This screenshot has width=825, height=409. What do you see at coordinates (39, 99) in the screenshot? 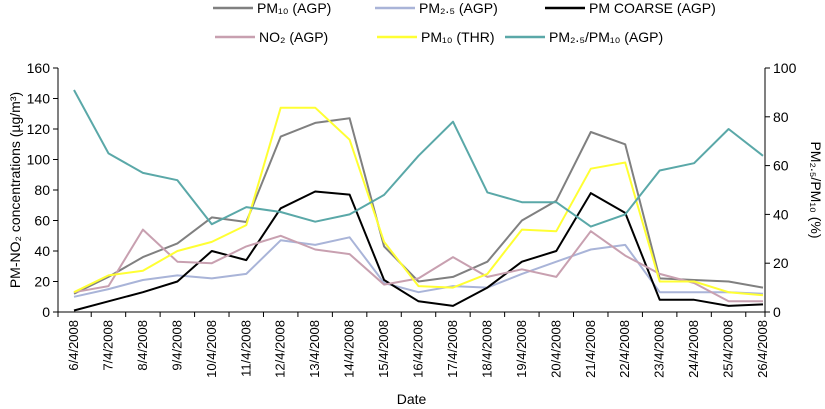
I see `y-tick-label: 140` at bounding box center [39, 99].